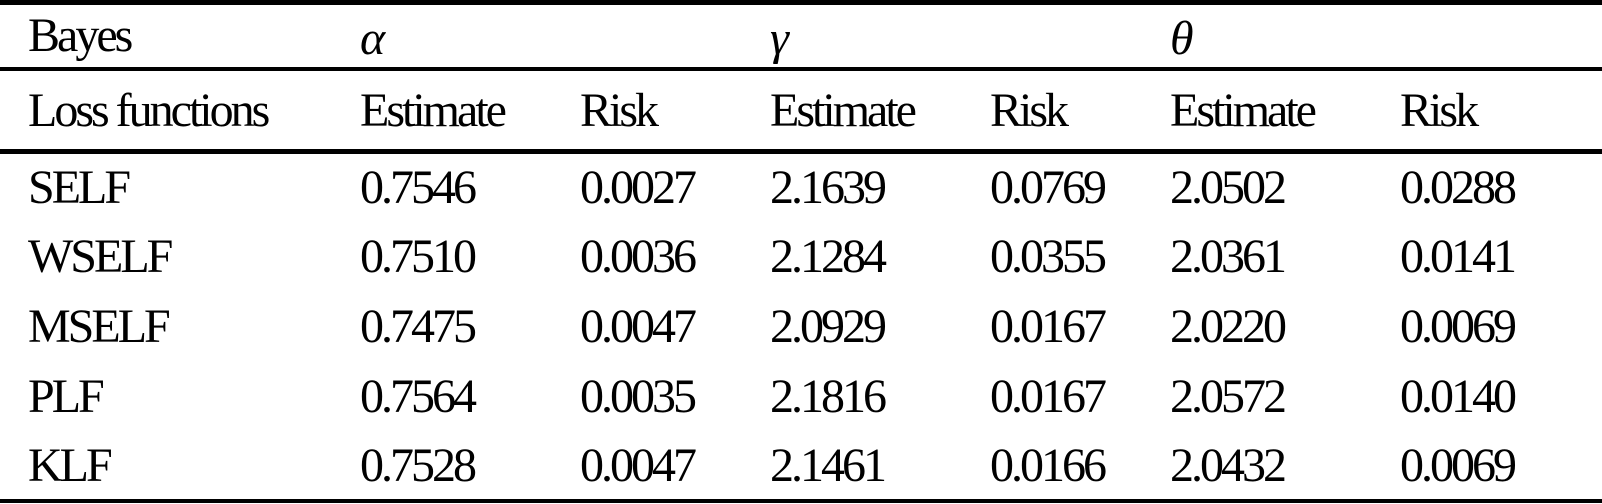 The height and width of the screenshot is (504, 1602). I want to click on subheader-estimate-alpha: Estimate, so click(470, 111).